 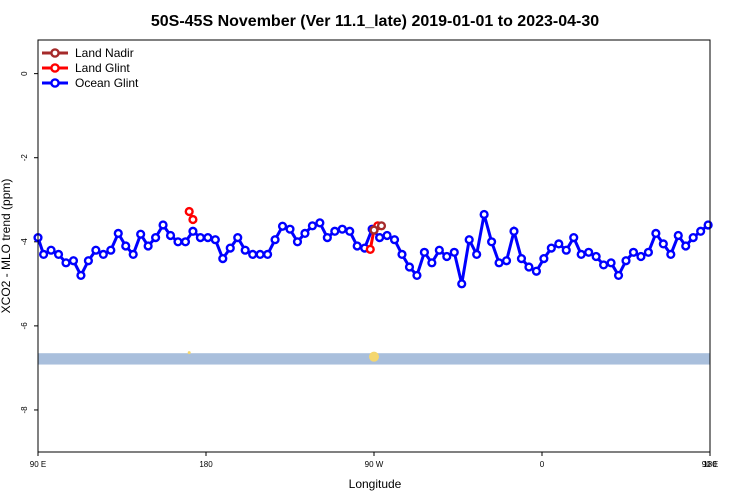 What do you see at coordinates (55, 53) in the screenshot?
I see `legend-marker-land-nadir` at bounding box center [55, 53].